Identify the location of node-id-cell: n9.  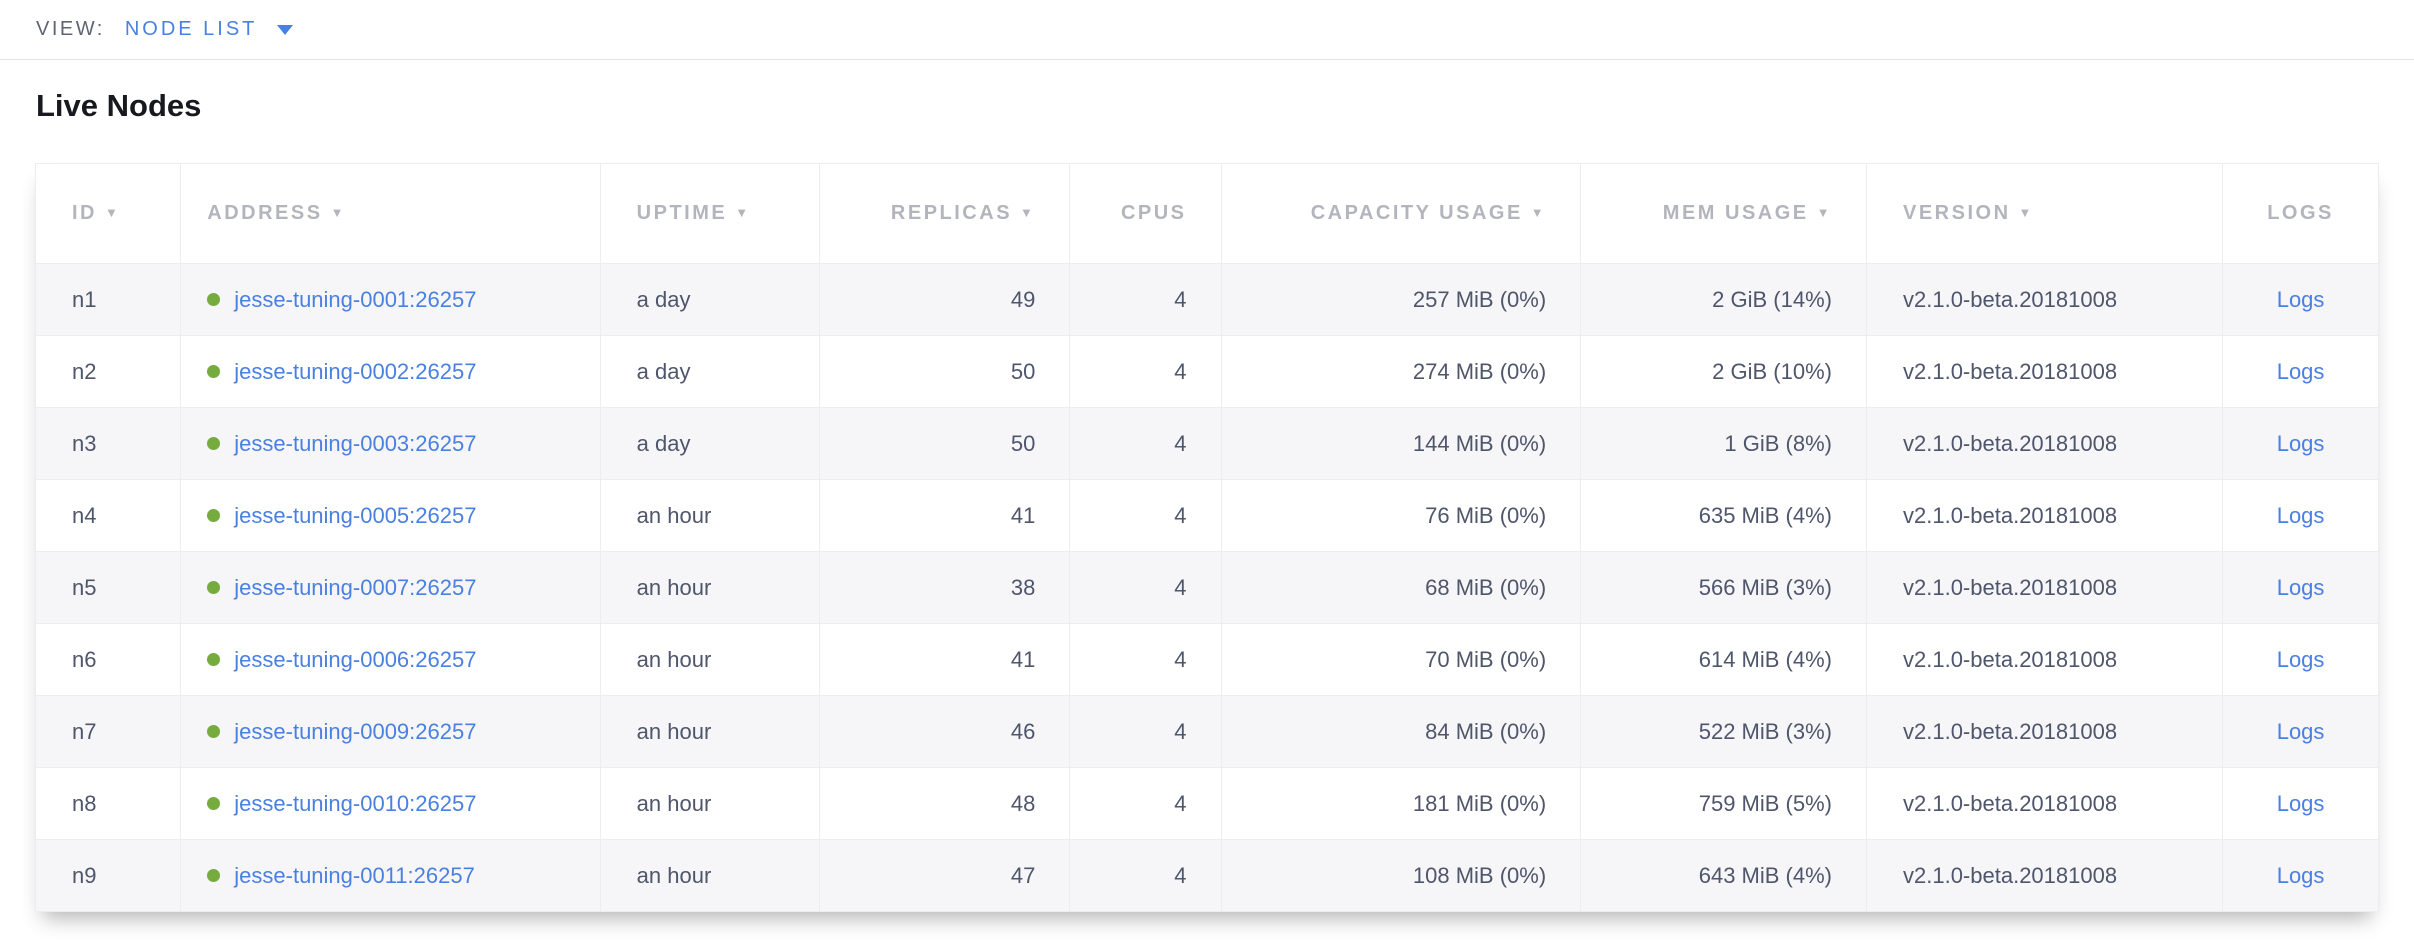
(108, 875).